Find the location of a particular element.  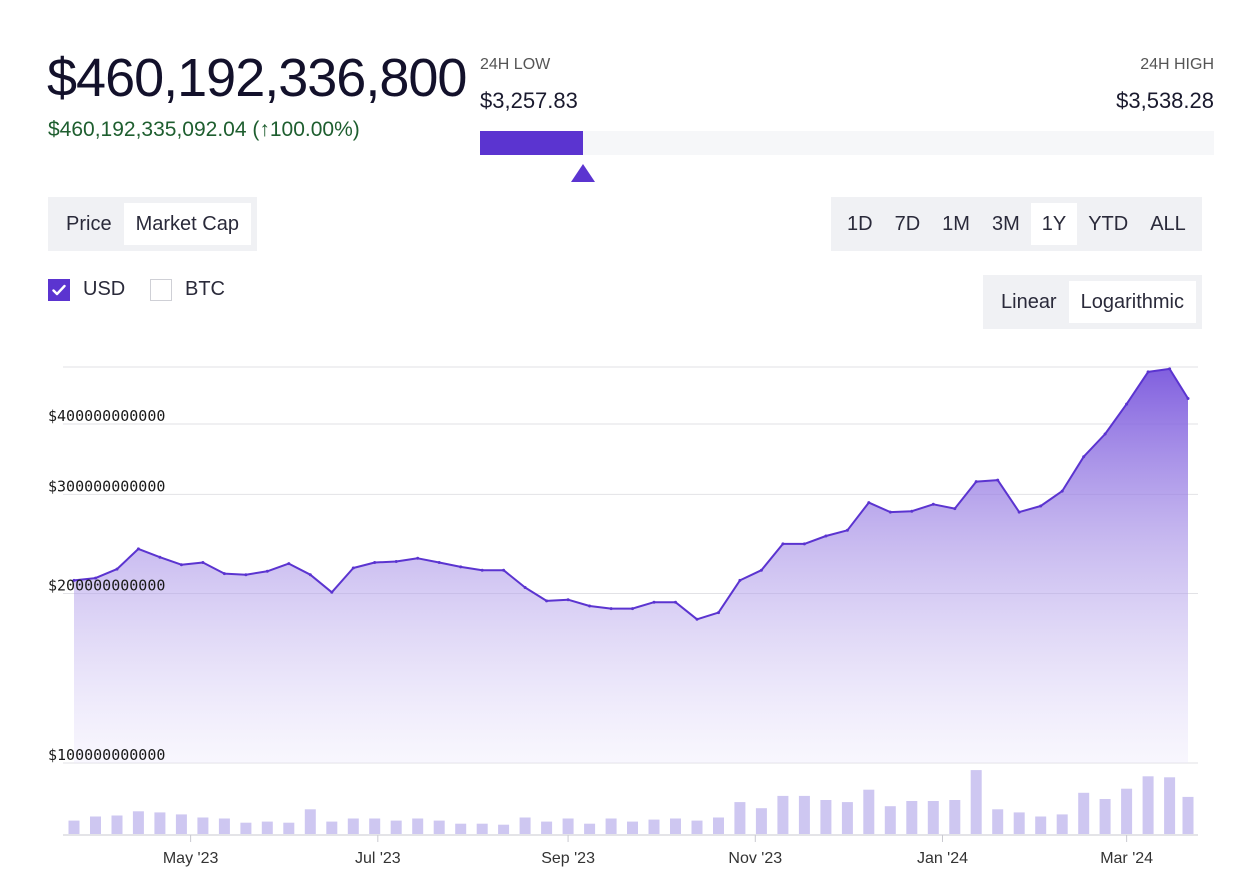

currency-usd-label: USD is located at coordinates (104, 289).